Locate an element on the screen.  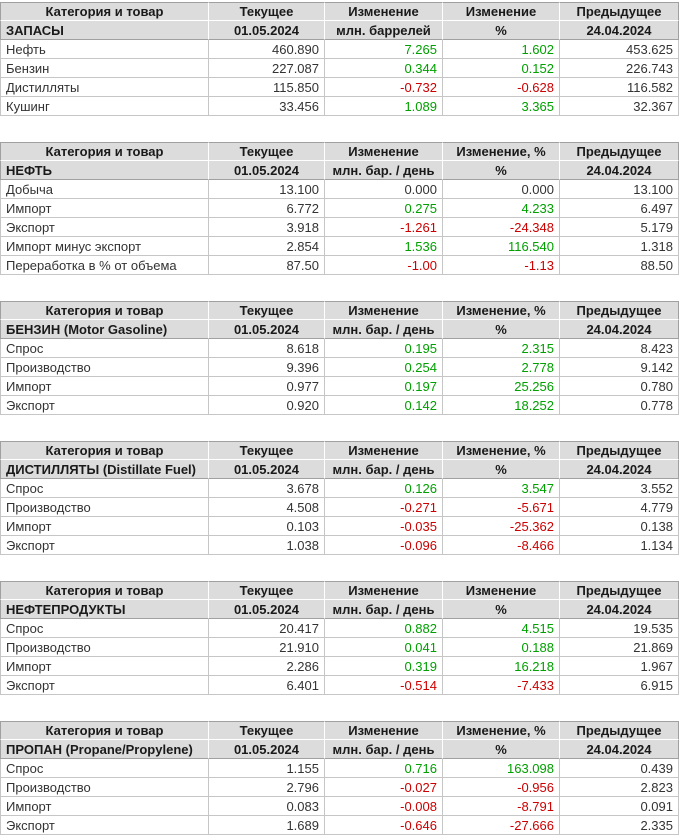
table-title: ЗАПАСЫ is located at coordinates (104, 30).